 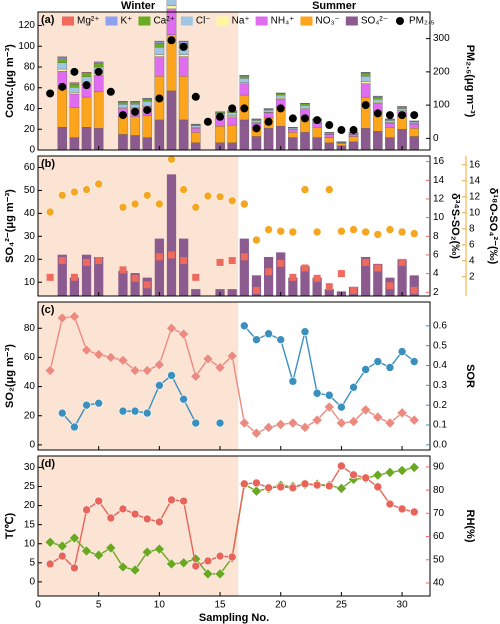 What do you see at coordinates (241, 21) in the screenshot?
I see `legend-label: Na⁺` at bounding box center [241, 21].